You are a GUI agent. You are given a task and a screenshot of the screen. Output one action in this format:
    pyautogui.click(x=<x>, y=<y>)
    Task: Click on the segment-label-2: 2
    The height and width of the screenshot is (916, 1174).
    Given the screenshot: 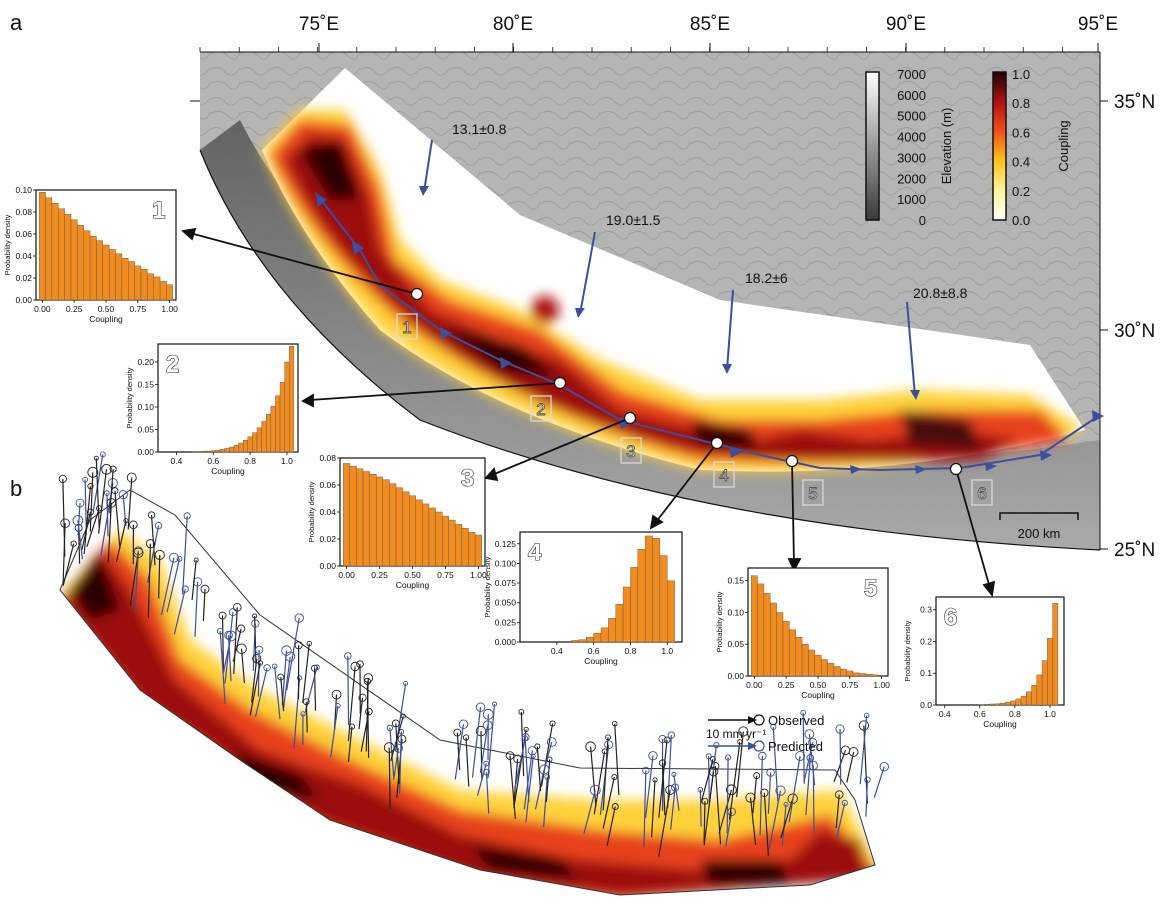 What is the action you would take?
    pyautogui.click(x=540, y=409)
    